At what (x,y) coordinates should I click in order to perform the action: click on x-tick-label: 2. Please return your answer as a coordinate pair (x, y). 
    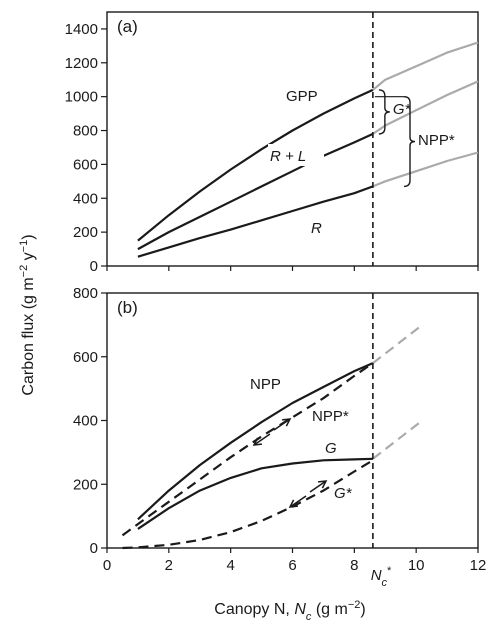
    Looking at the image, I should click on (169, 565).